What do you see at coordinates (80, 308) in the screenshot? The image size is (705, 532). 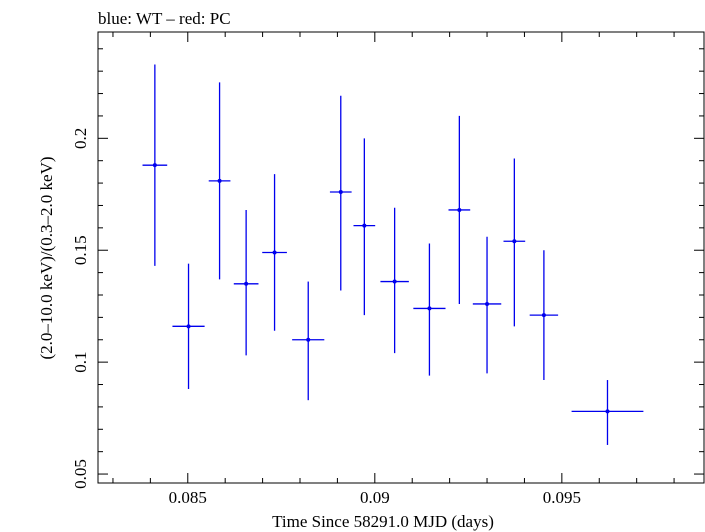 I see `y-axis-tick-labels: 0.05 0.1 0.15 0.2` at bounding box center [80, 308].